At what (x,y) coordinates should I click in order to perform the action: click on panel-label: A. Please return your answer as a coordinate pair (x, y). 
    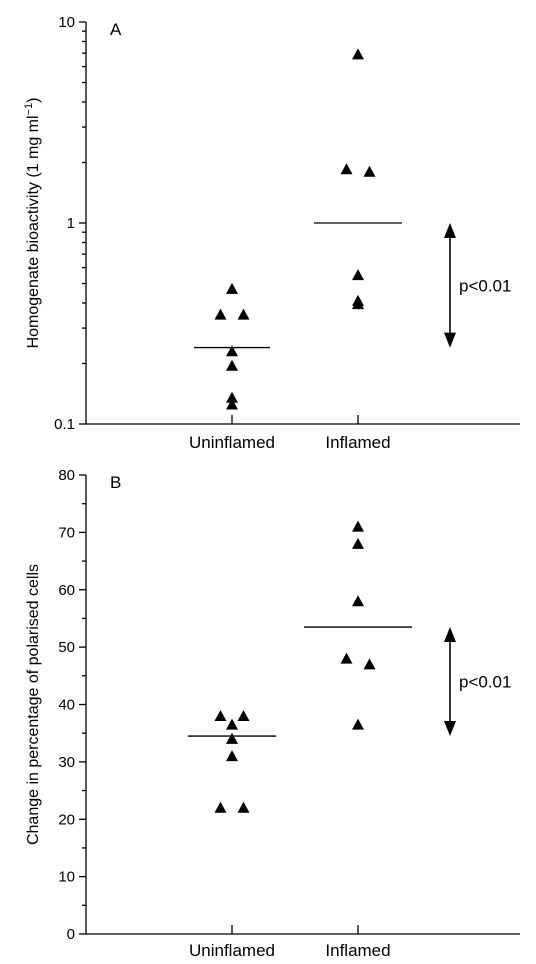
    Looking at the image, I should click on (116, 29).